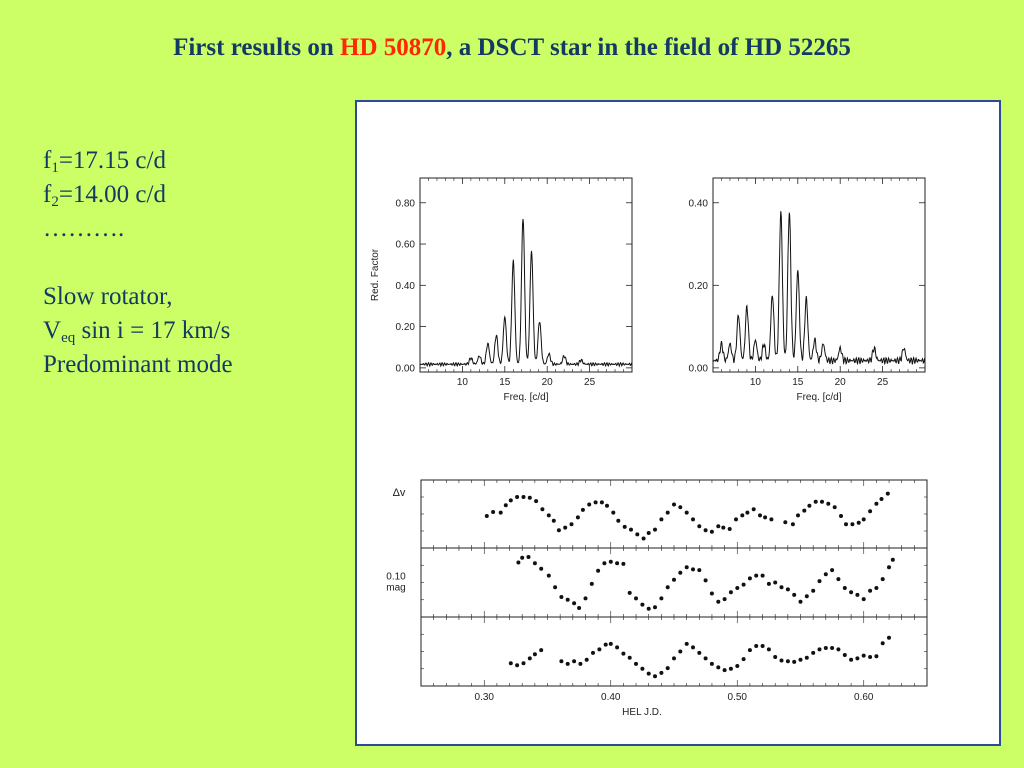 The width and height of the screenshot is (1024, 768). Describe the element at coordinates (406, 245) in the screenshot. I see `spectrum-left-ytick-label: 0.60` at that location.